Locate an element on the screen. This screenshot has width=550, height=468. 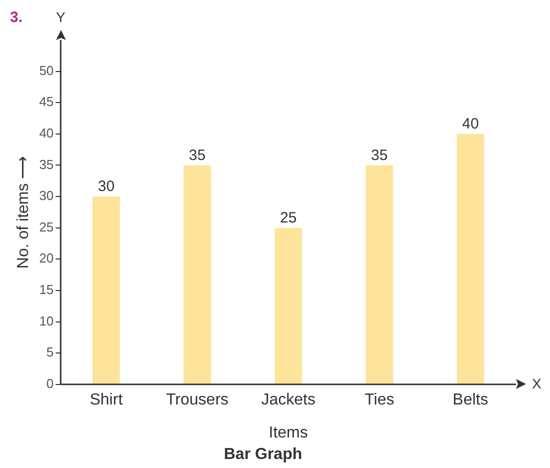
data-label: 25 is located at coordinates (288, 217).